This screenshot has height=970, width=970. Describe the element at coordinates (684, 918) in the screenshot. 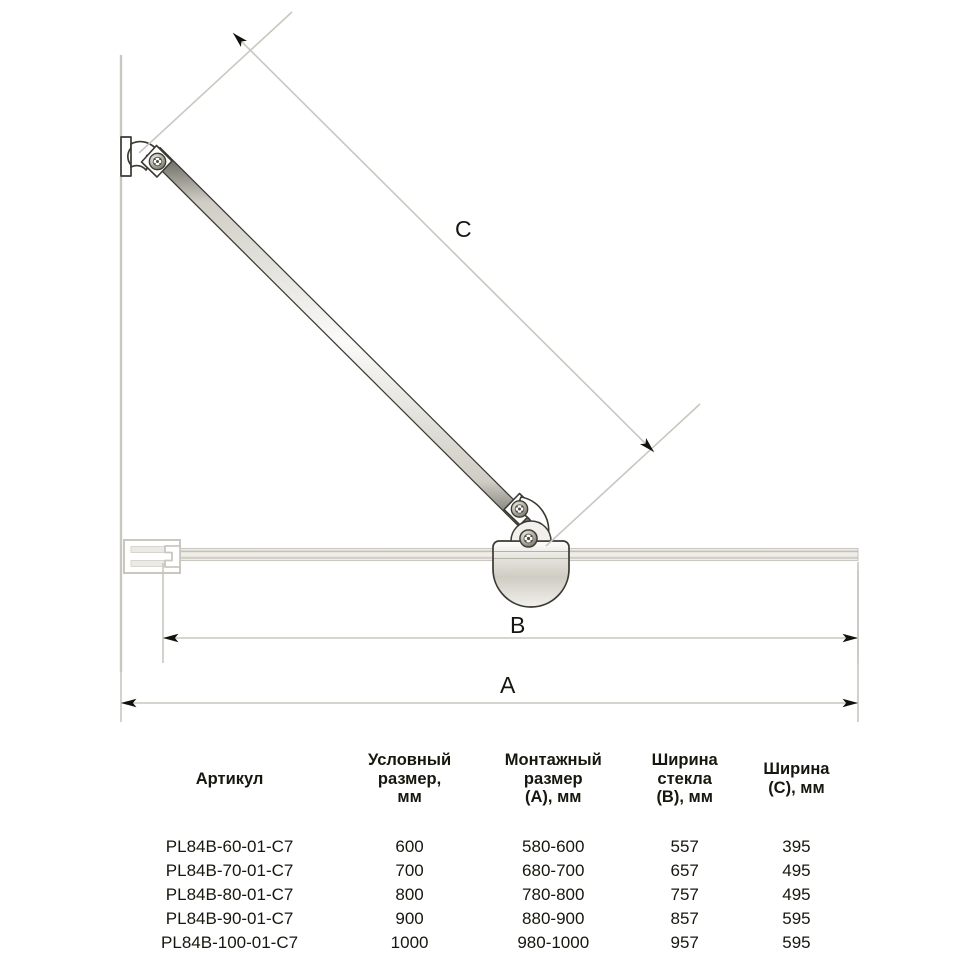

I see `cell-glass: 857` at that location.